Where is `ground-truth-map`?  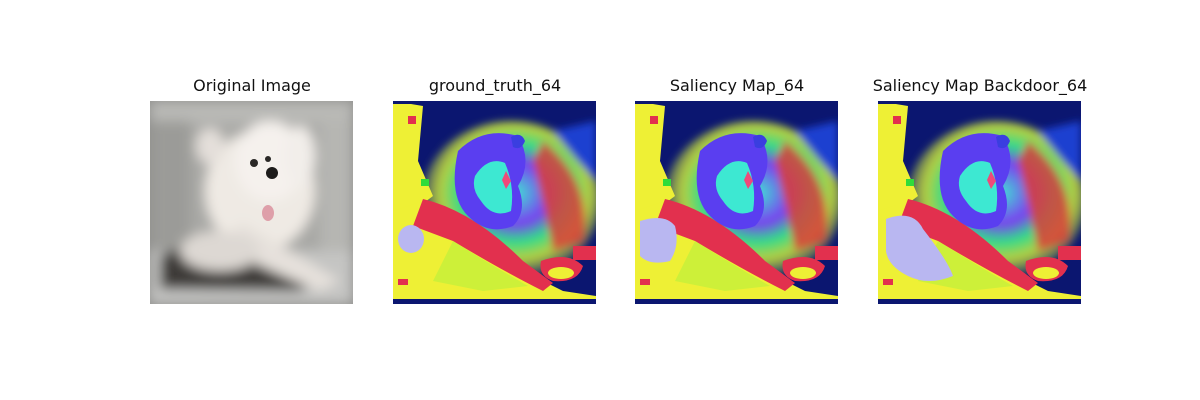 ground-truth-map is located at coordinates (494, 202).